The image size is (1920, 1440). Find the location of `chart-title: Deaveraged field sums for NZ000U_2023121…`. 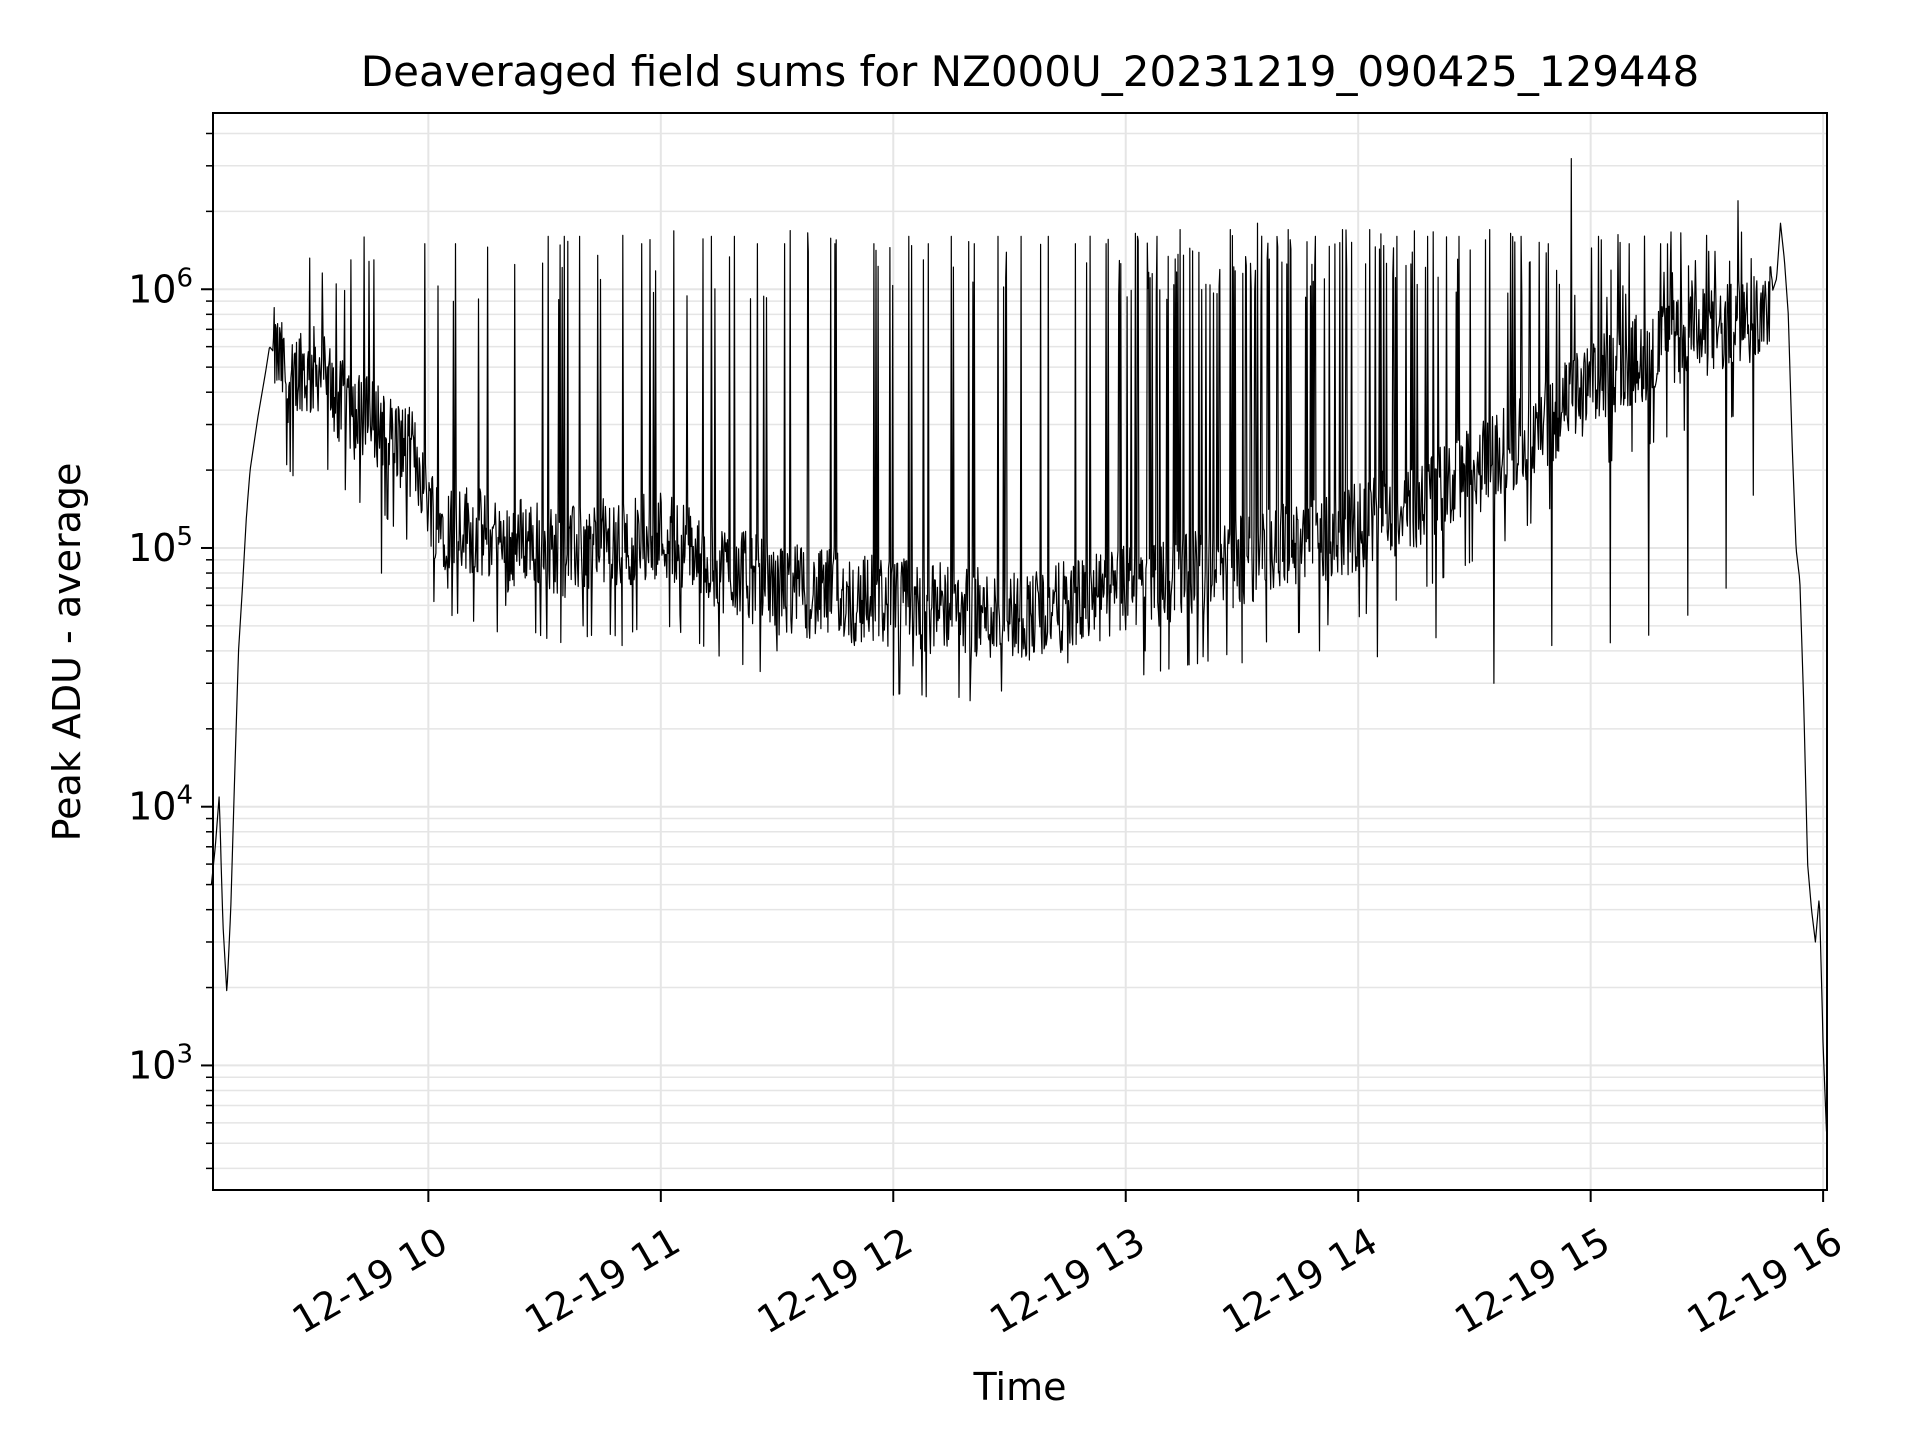

chart-title: Deaveraged field sums for NZ000U_2023121… is located at coordinates (1030, 71).